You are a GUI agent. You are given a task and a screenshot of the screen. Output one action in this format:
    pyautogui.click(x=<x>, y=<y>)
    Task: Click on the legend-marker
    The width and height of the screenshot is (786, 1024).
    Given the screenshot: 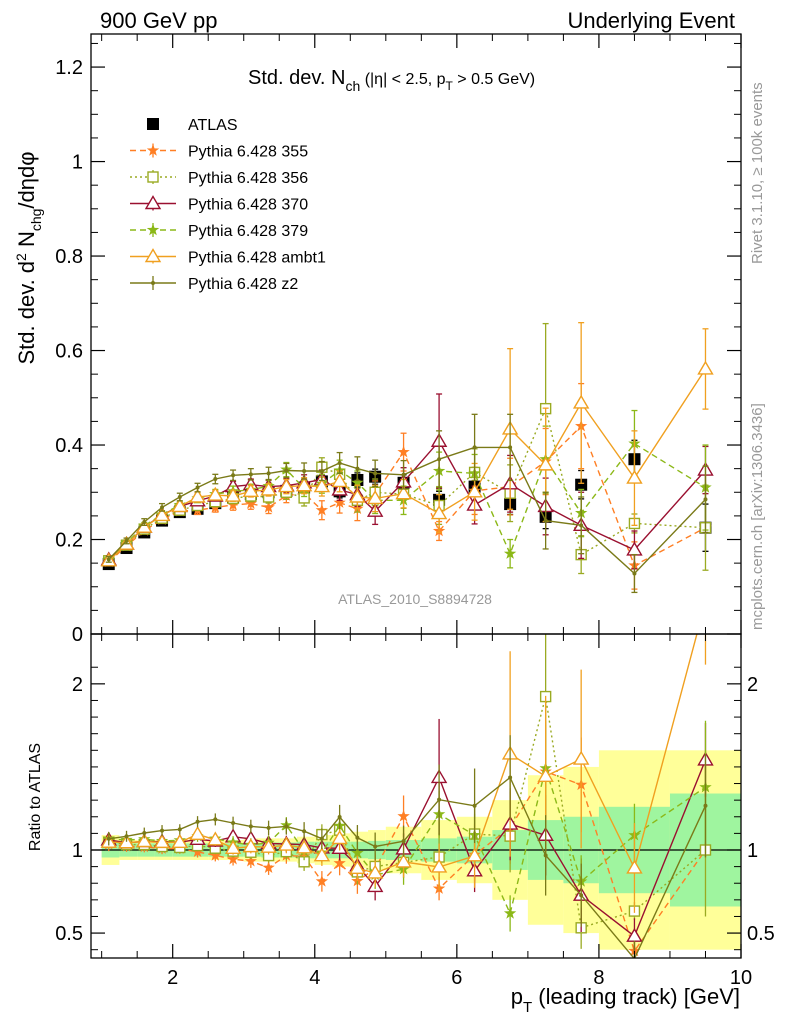 What is the action you would take?
    pyautogui.click(x=153, y=124)
    